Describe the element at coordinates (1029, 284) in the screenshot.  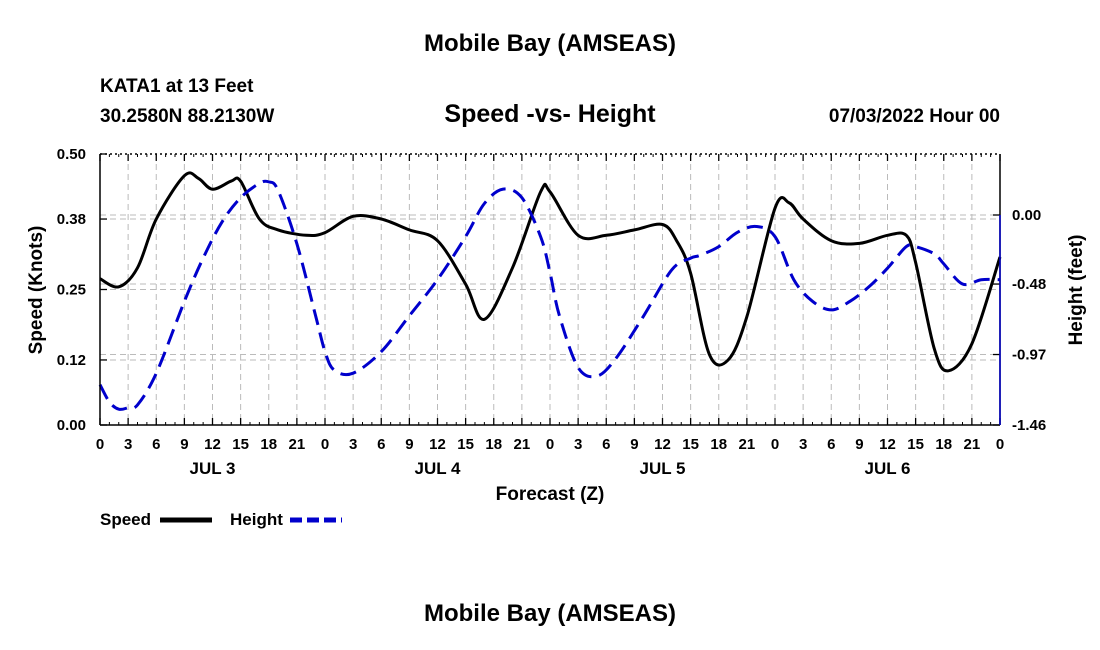
I see `y2-tick-label: -0.48` at that location.